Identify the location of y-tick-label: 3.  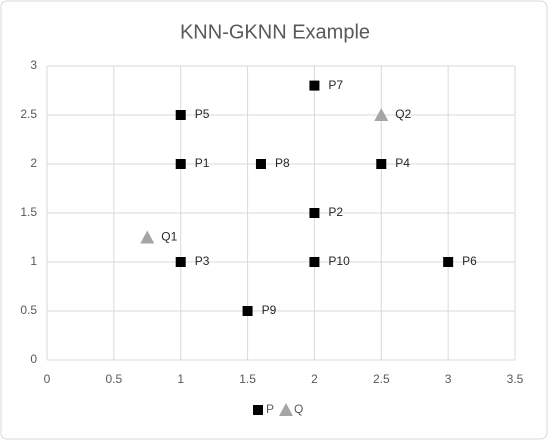
(33, 65).